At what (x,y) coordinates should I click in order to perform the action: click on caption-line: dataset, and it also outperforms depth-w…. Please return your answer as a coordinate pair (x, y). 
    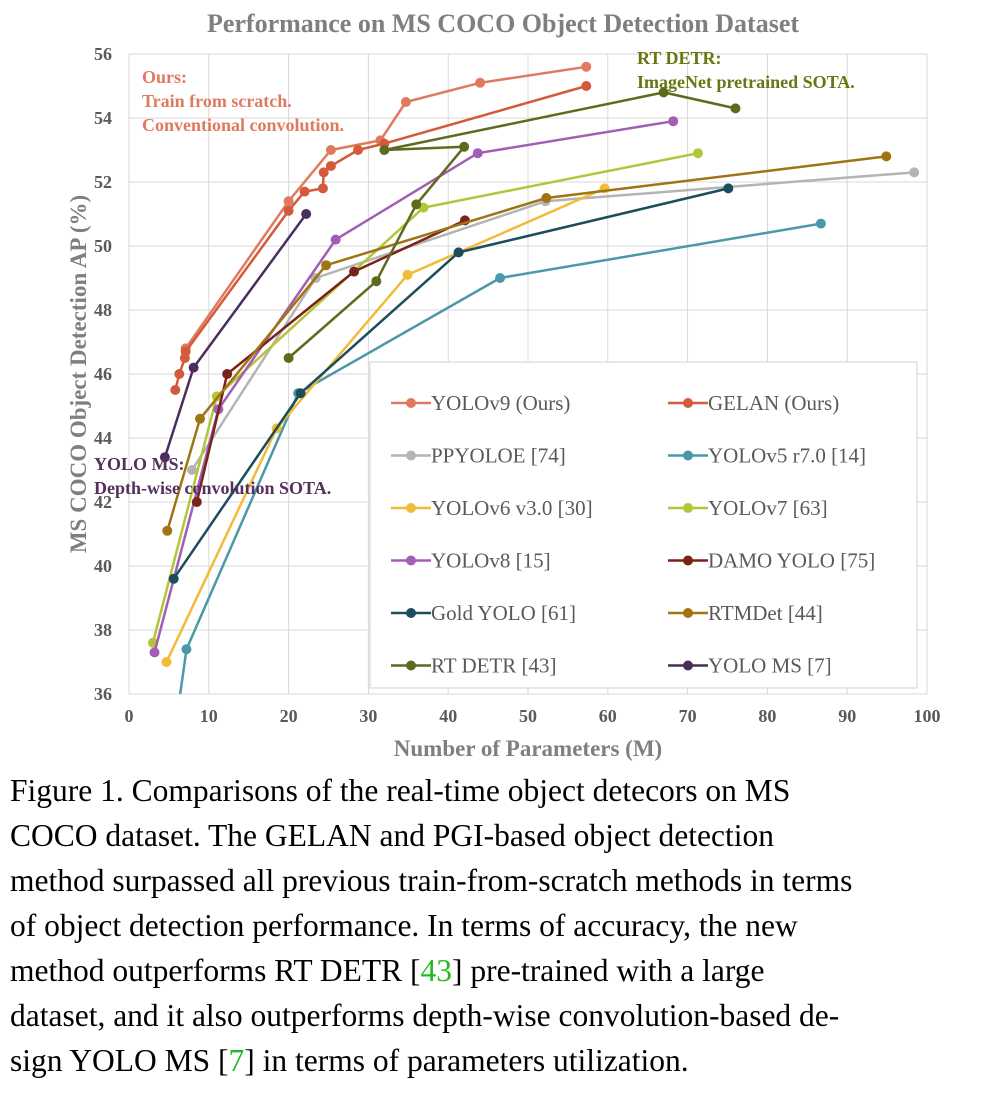
    Looking at the image, I should click on (502, 1015).